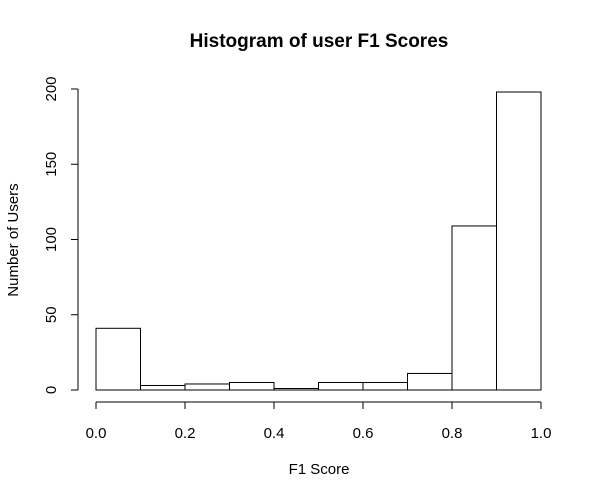 The image size is (600, 500). I want to click on x-tick-label: 0.2, so click(185, 433).